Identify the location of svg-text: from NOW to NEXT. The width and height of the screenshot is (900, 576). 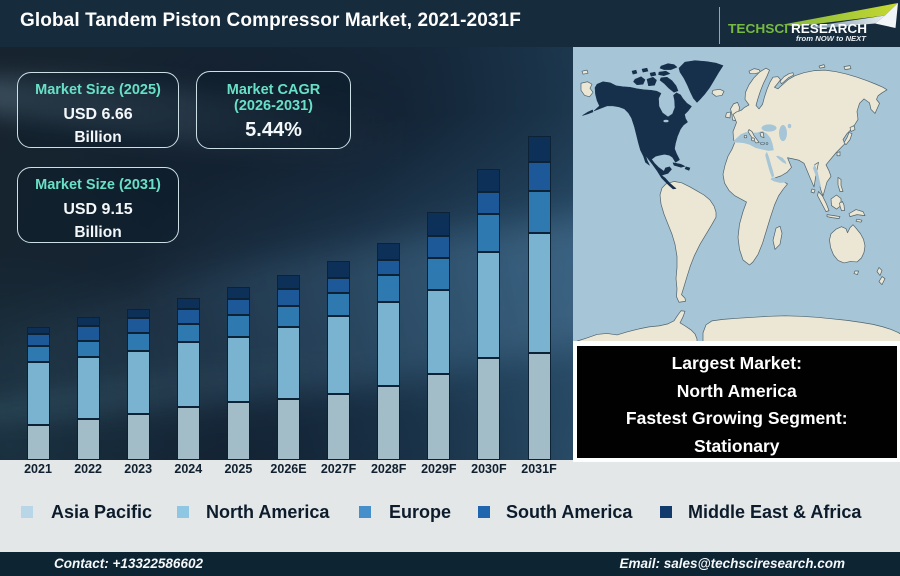
(831, 38).